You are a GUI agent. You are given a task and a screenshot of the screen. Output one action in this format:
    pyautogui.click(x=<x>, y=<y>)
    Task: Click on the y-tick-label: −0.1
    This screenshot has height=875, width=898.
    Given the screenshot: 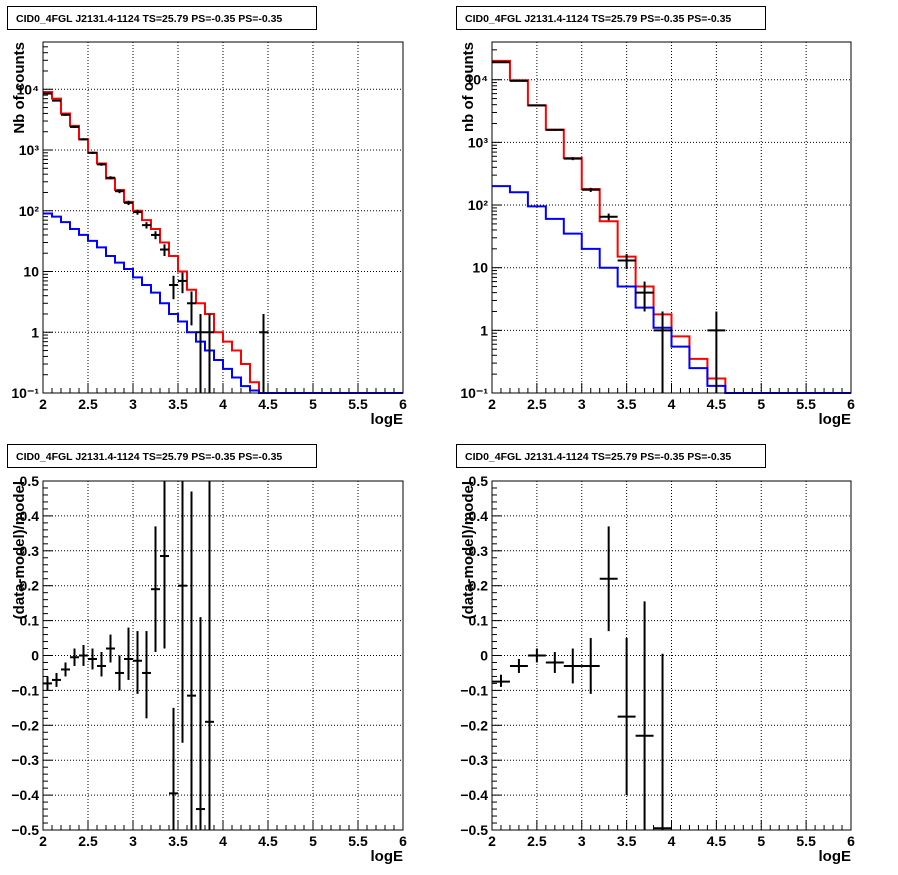 What is the action you would take?
    pyautogui.click(x=25, y=690)
    